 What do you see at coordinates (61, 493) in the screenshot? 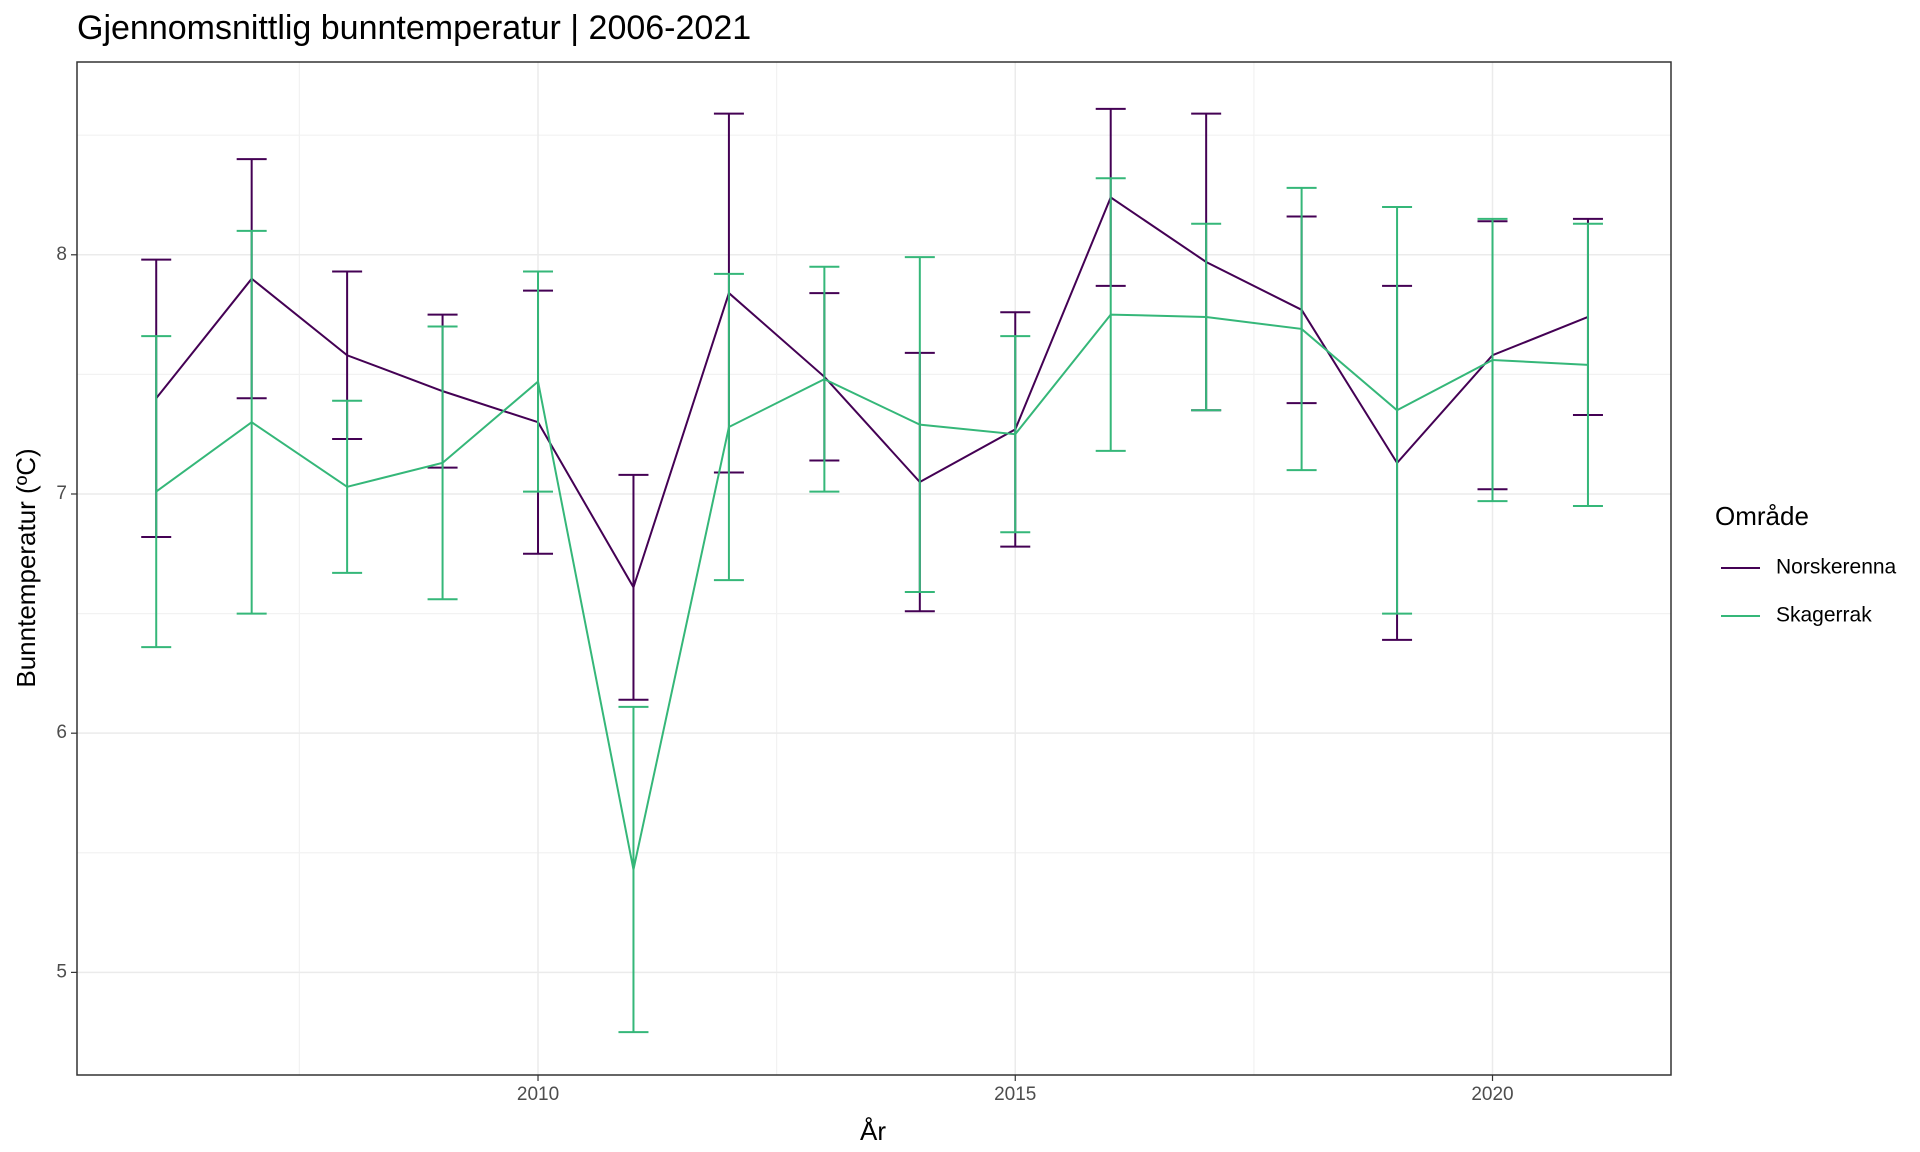
I see `y-tick-label: 7` at bounding box center [61, 493].